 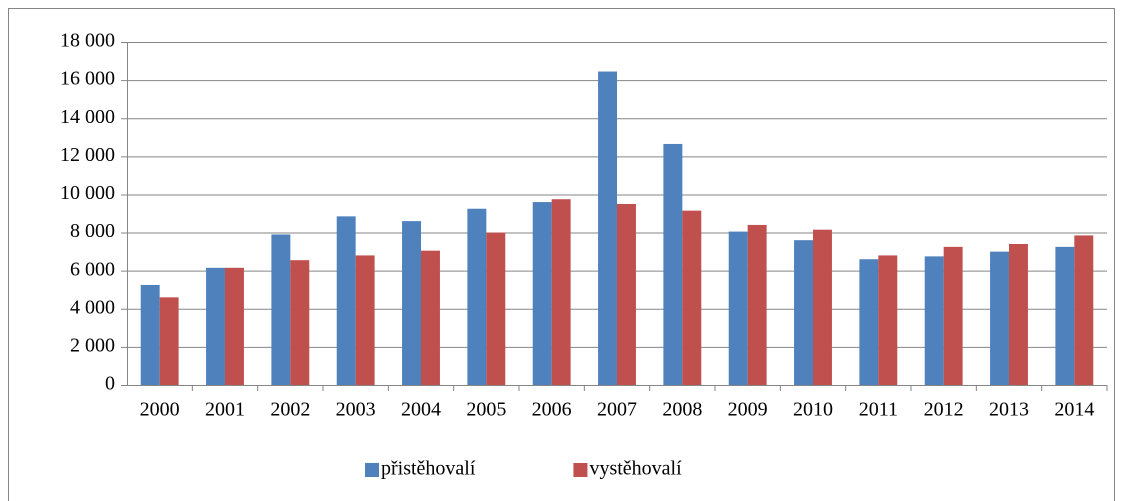 What do you see at coordinates (87, 155) in the screenshot?
I see `y-tick-label: 12 000` at bounding box center [87, 155].